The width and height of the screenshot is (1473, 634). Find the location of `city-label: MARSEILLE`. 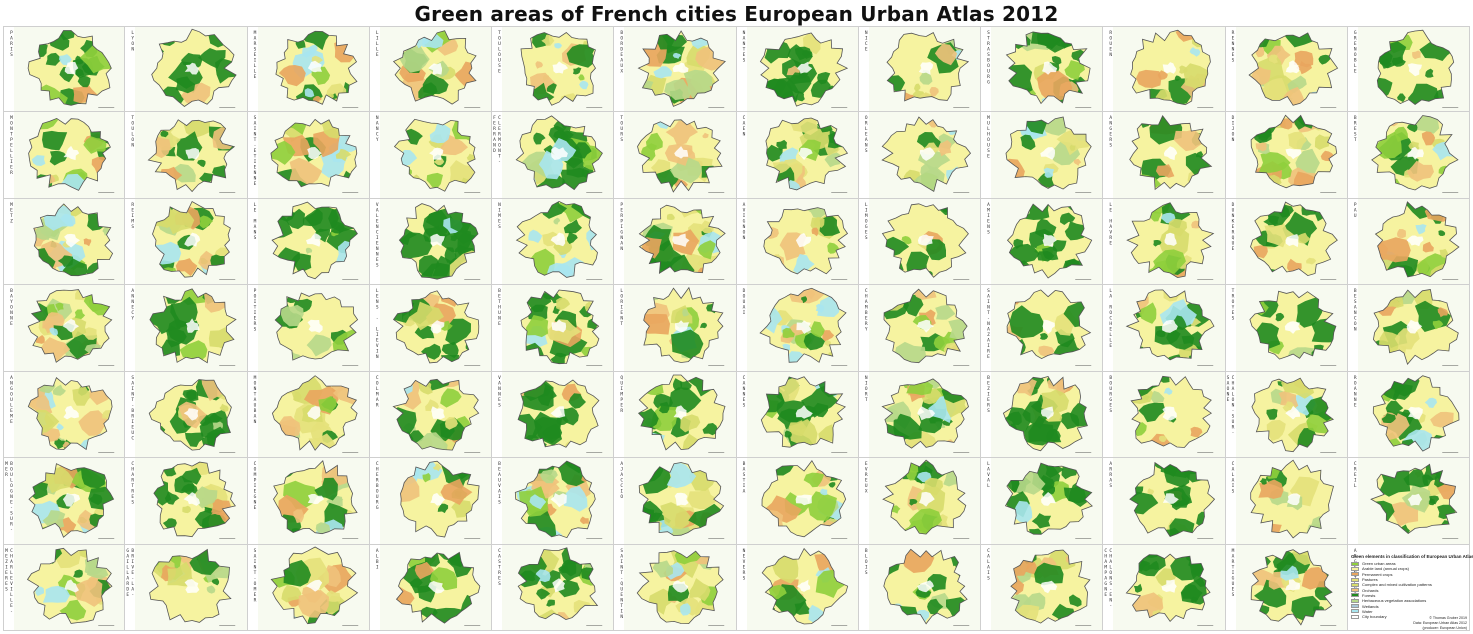

city-label: MARSEILLE is located at coordinates (255, 56).